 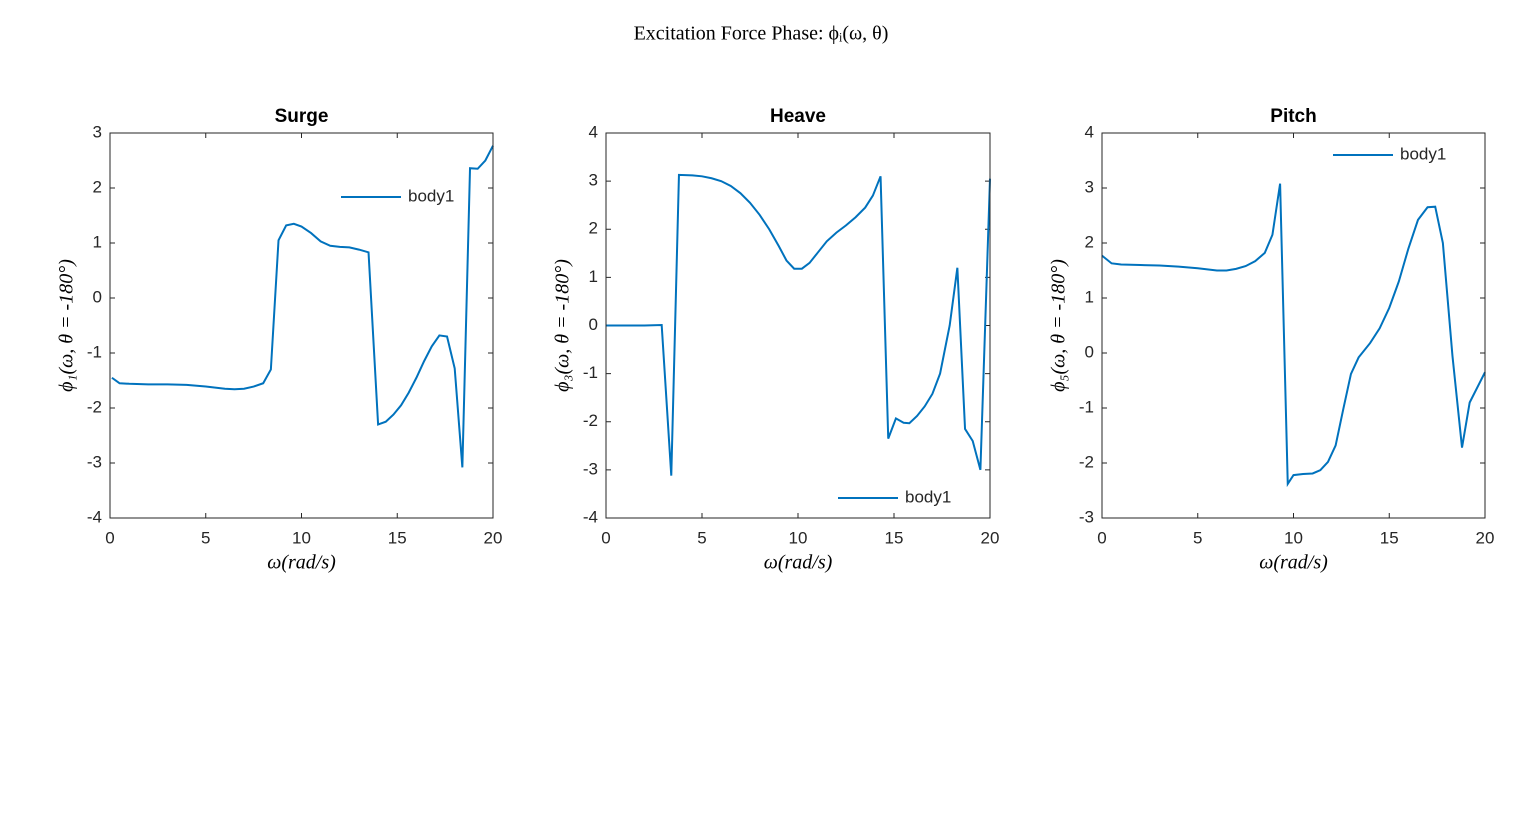 What do you see at coordinates (798, 116) in the screenshot?
I see `plot-title: Heave` at bounding box center [798, 116].